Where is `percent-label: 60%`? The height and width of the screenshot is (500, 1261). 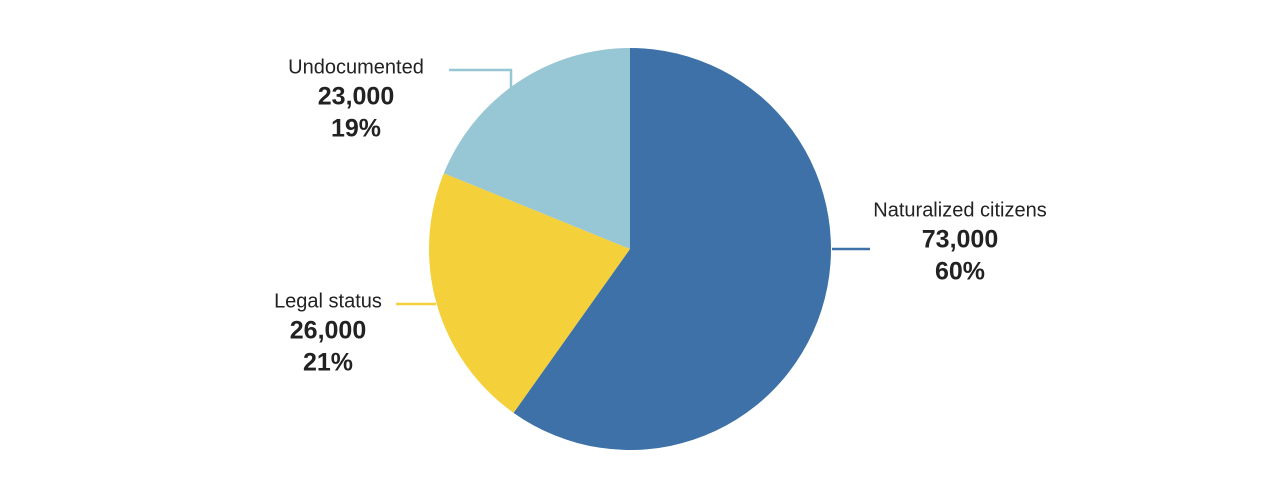 percent-label: 60% is located at coordinates (960, 272).